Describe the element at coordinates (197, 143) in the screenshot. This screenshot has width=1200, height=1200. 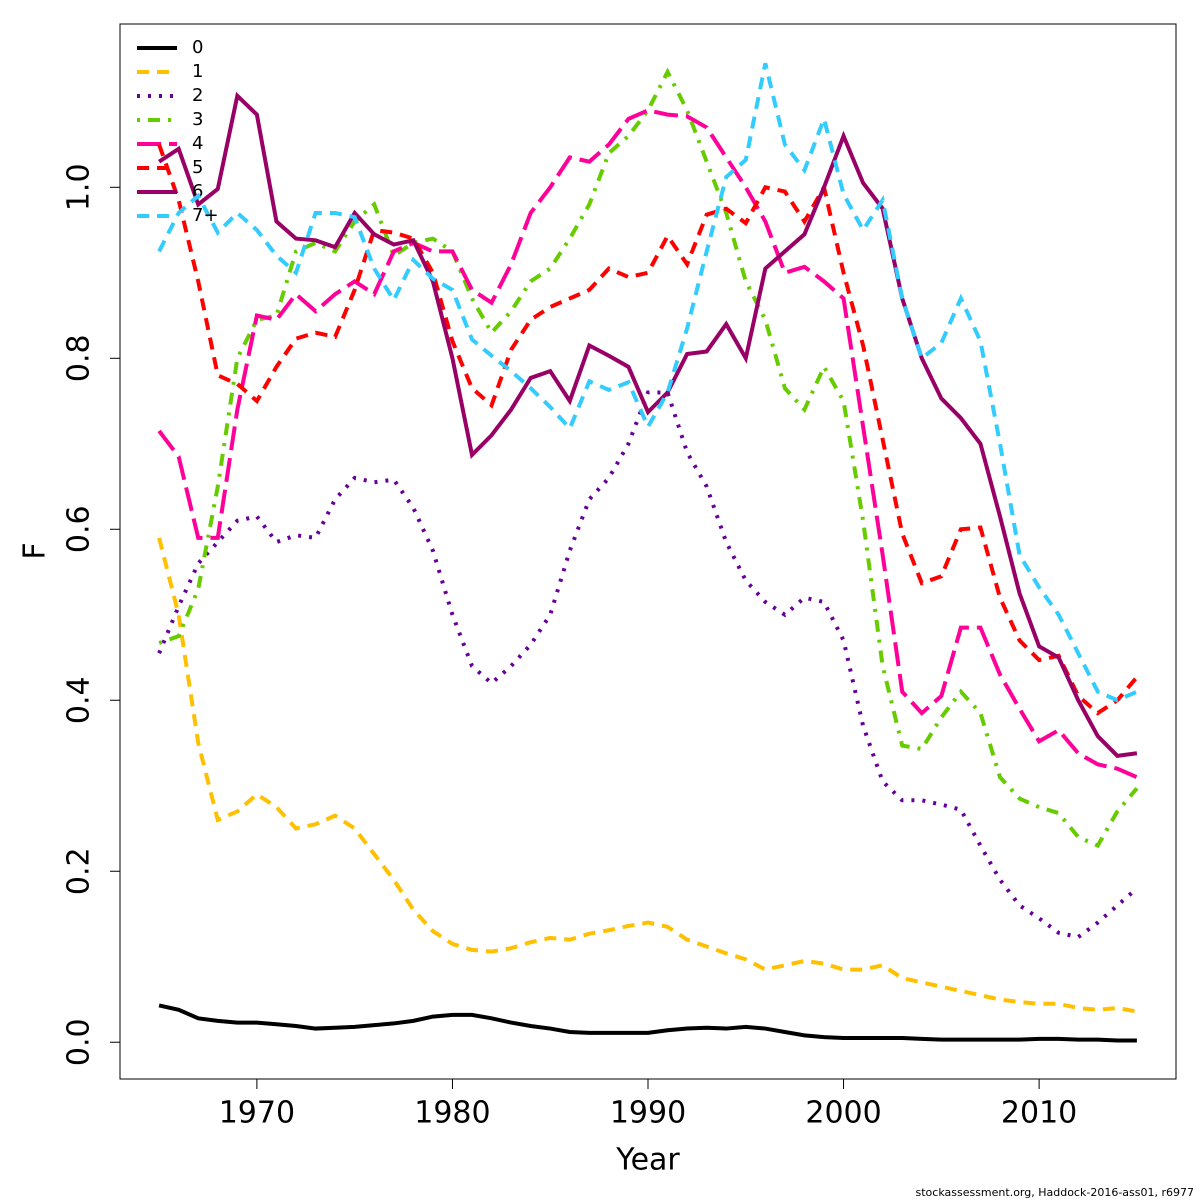
I see `legend-label: 4` at that location.